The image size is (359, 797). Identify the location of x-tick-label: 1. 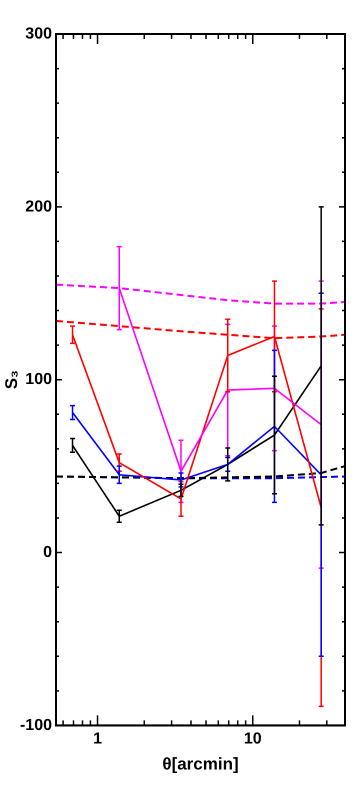
(97, 739).